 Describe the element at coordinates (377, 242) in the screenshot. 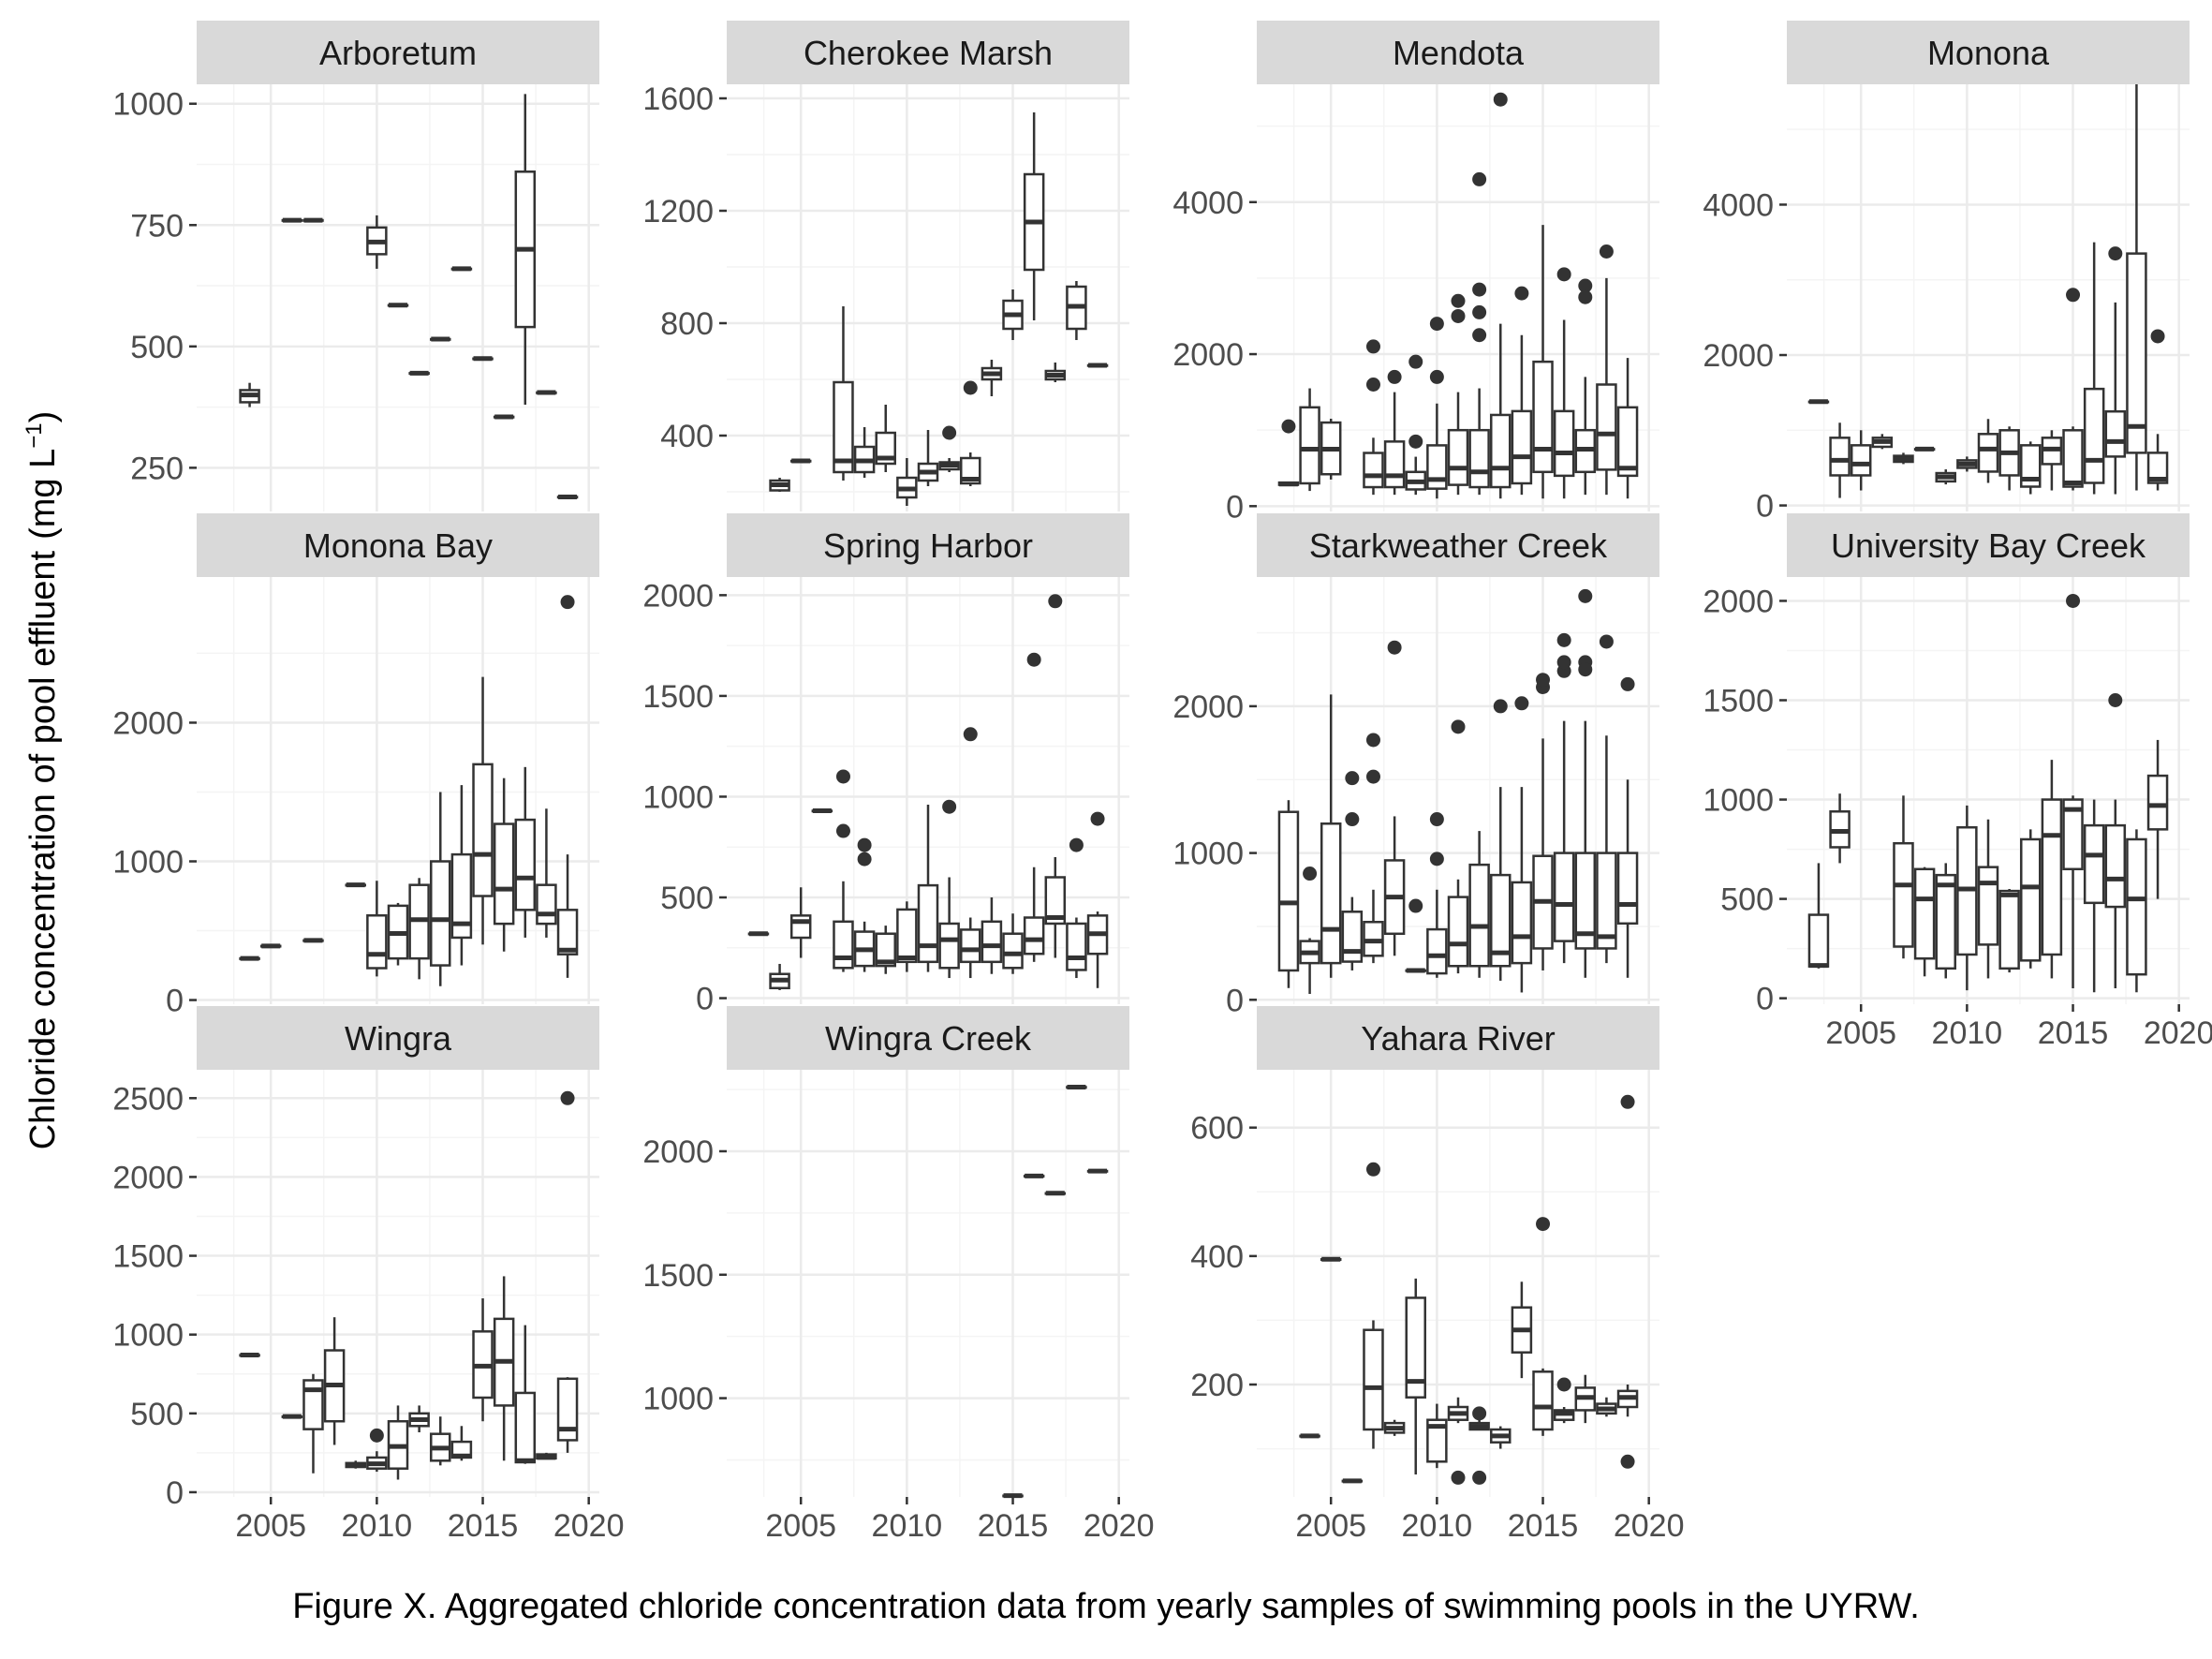

I see `box-2010` at that location.